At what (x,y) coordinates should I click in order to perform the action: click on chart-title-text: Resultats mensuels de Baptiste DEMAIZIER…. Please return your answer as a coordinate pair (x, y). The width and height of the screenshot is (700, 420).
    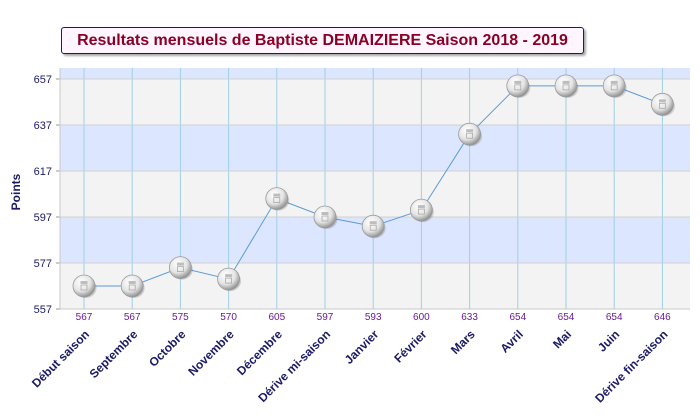
    Looking at the image, I should click on (322, 40).